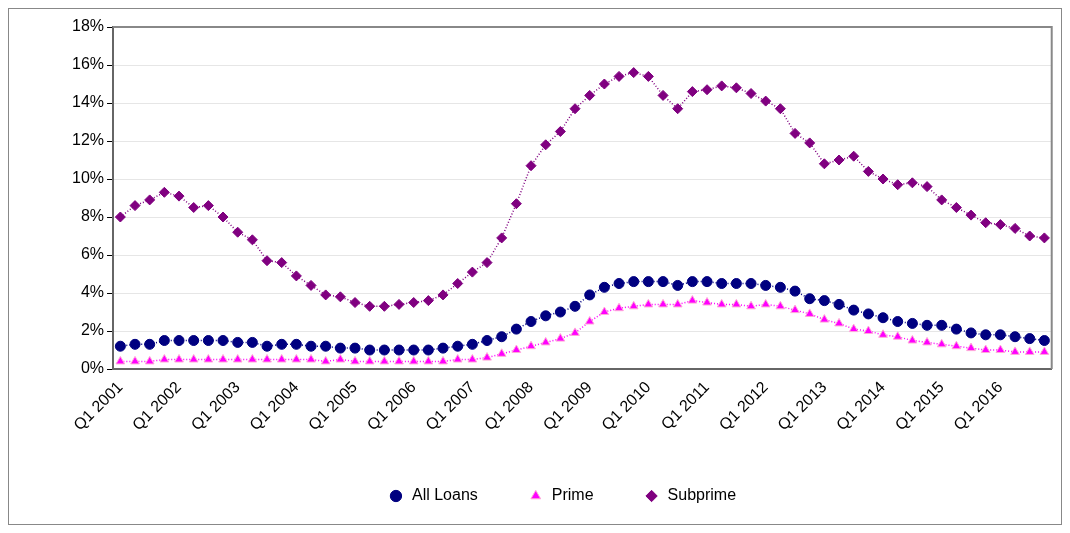 The image size is (1070, 533). I want to click on y-tick-label: 12%, so click(88, 140).